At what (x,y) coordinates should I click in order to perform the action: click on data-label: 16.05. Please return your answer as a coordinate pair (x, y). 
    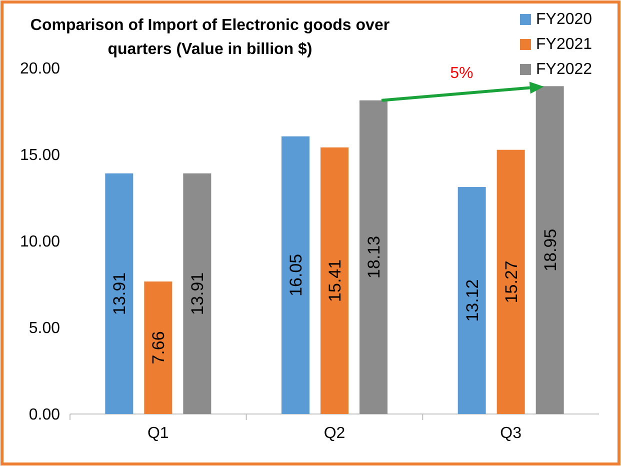
    Looking at the image, I should click on (296, 275).